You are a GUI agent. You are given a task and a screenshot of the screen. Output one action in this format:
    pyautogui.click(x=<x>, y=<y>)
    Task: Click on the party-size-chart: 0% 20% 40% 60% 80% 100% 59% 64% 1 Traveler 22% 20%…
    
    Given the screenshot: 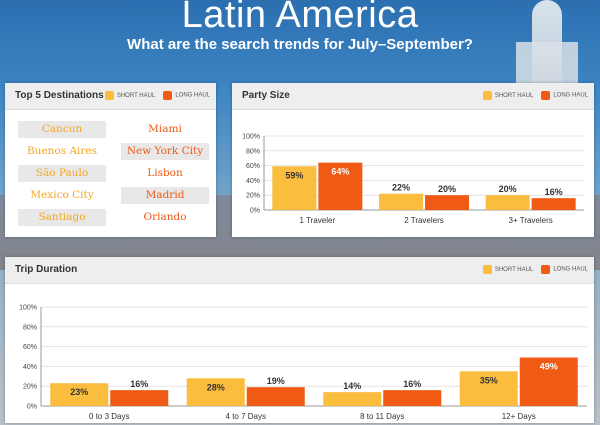 What is the action you would take?
    pyautogui.click(x=413, y=179)
    